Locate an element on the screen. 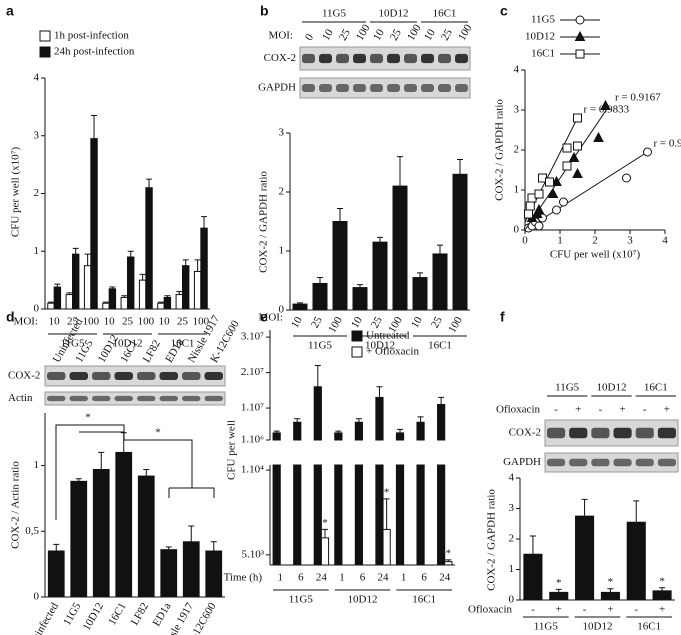 The width and height of the screenshot is (681, 635). y-axis-label: COX-2 / GAPDH ratio is located at coordinates (500, 150).